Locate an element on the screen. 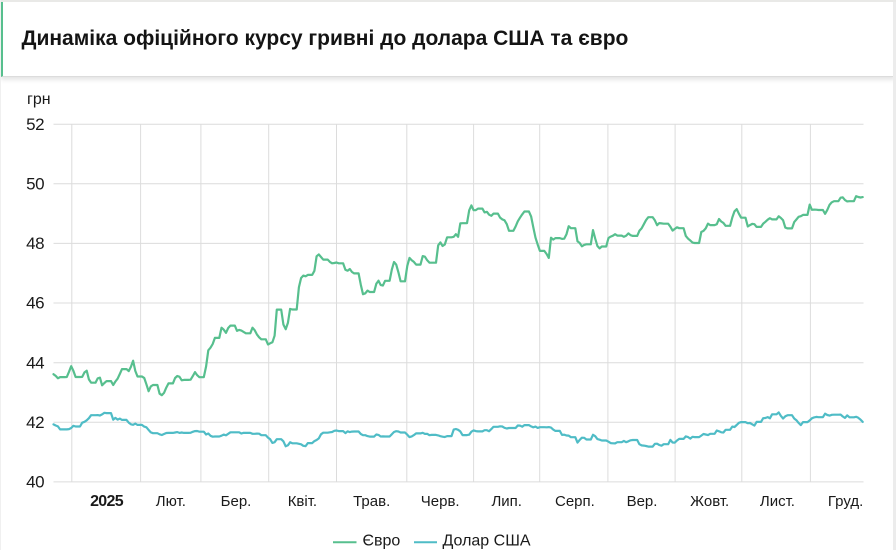 This screenshot has width=896, height=550. svg-text: 44 is located at coordinates (35, 362).